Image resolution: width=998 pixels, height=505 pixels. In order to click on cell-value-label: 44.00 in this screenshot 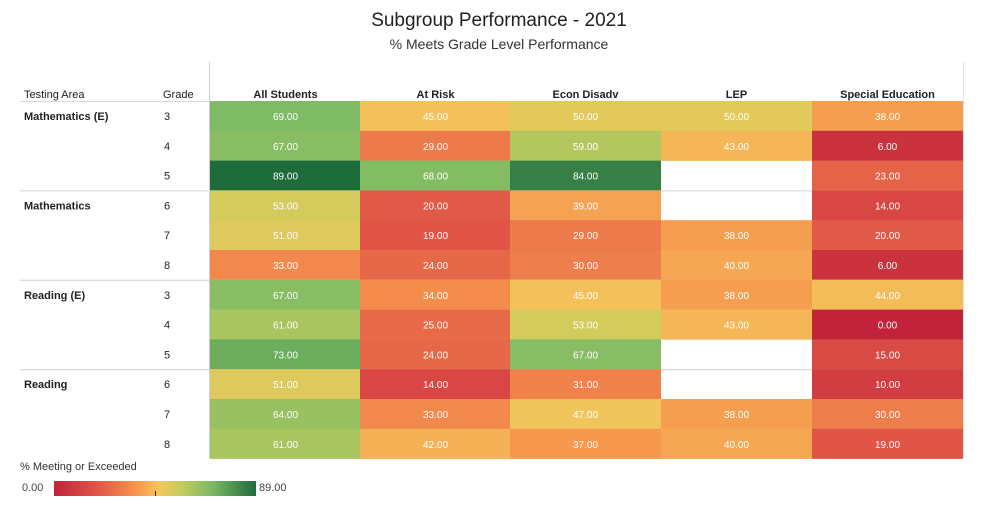, I will do `click(887, 296)`.